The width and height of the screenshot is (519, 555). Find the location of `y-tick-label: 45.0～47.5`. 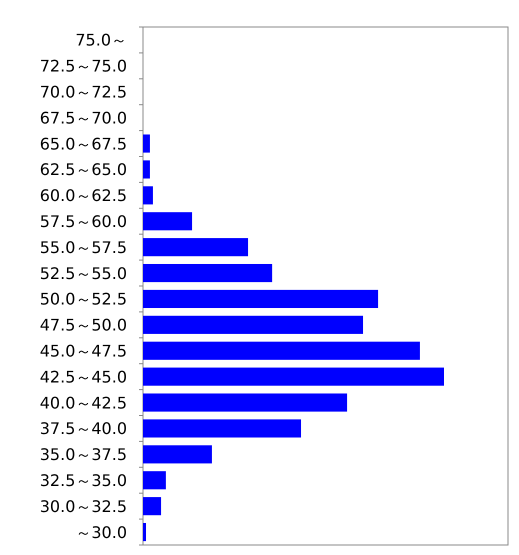

y-tick-label: 45.0～47.5 is located at coordinates (83, 351).